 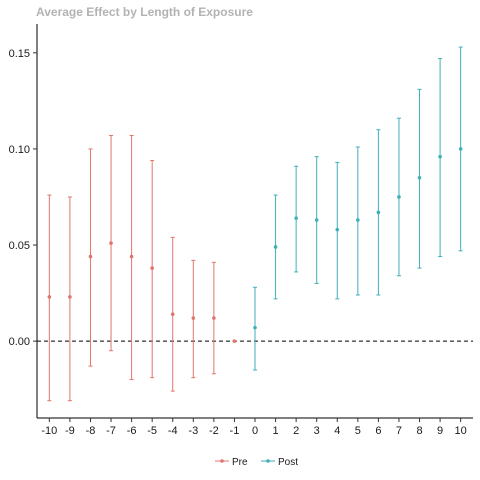 I want to click on x-tick-label: 1, so click(x=276, y=431).